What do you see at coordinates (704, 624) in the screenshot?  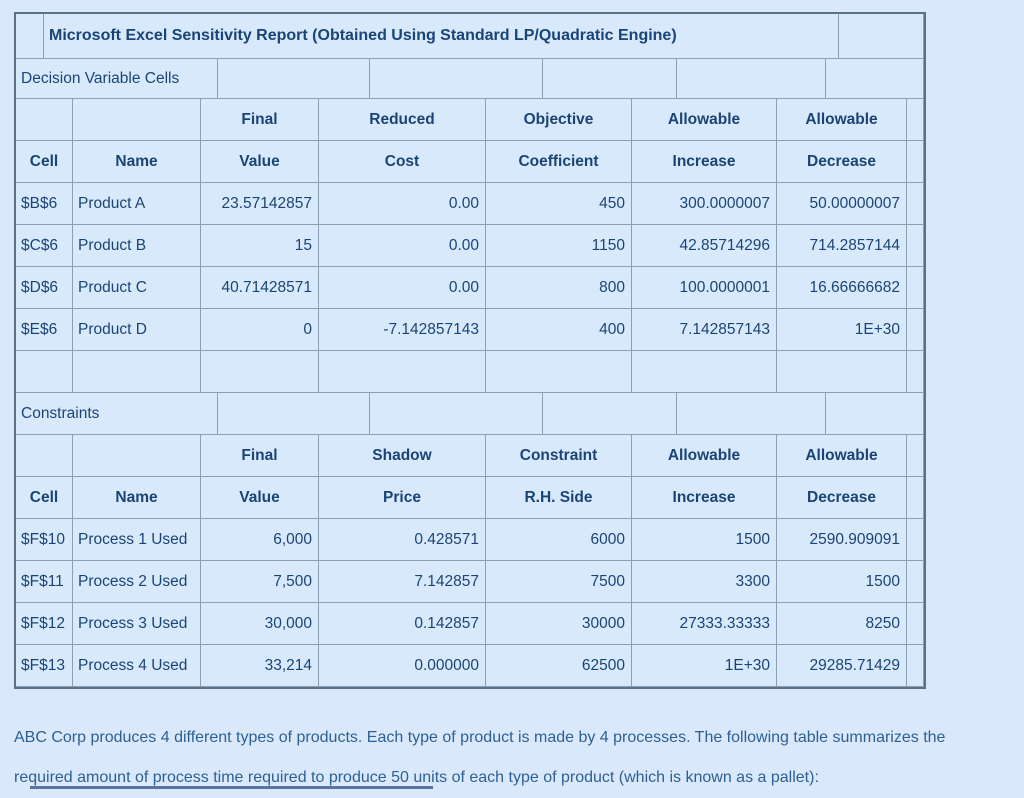 I see `cell-allowable-increase: 27333.33333` at bounding box center [704, 624].